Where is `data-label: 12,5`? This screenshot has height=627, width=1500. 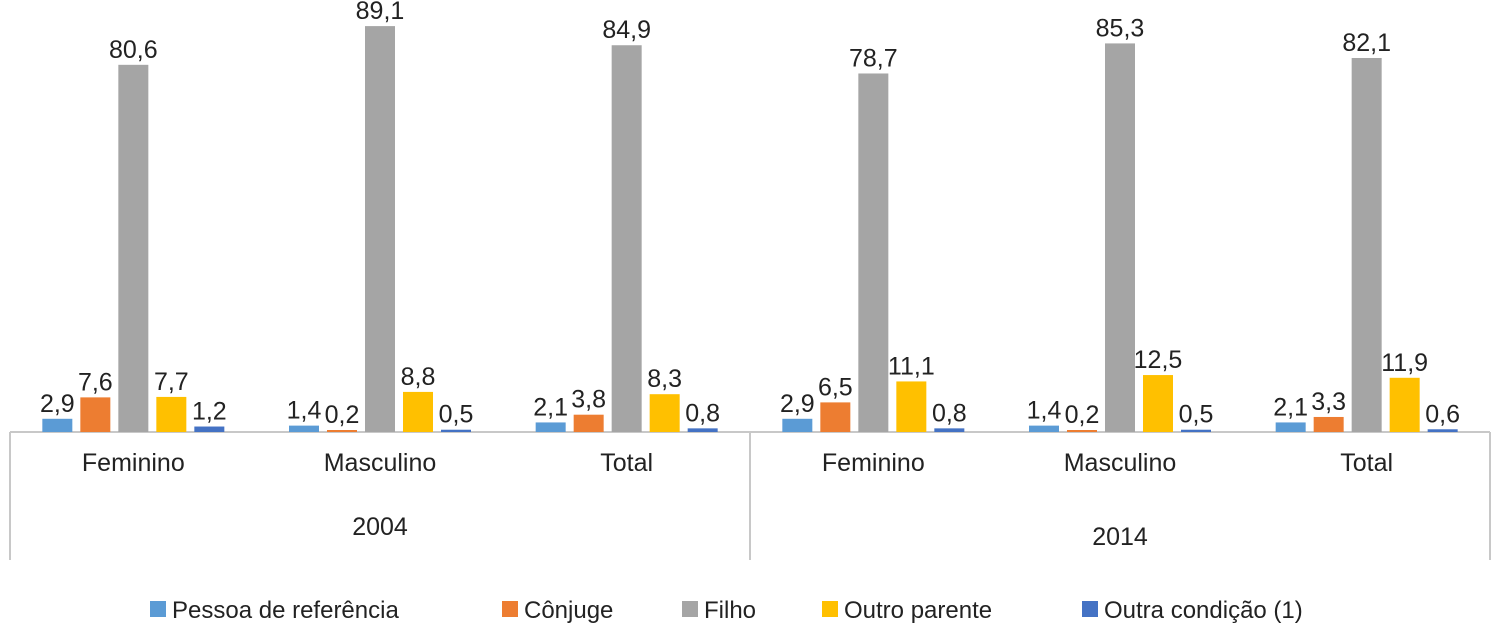 data-label: 12,5 is located at coordinates (1158, 360).